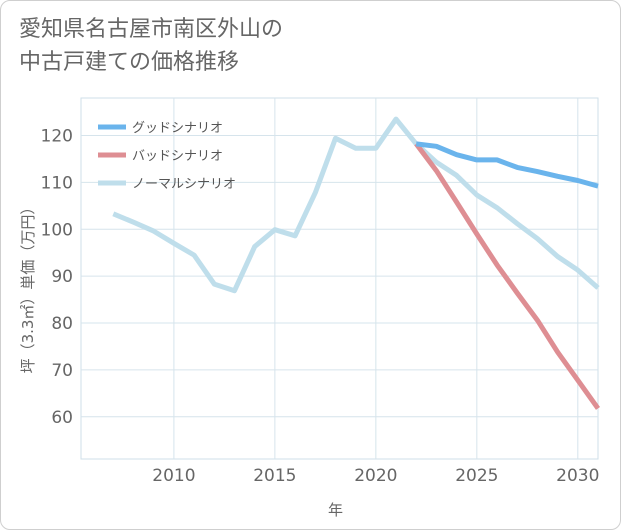 The width and height of the screenshot is (621, 530). What do you see at coordinates (57, 230) in the screenshot?
I see `y-tick-label: 100` at bounding box center [57, 230].